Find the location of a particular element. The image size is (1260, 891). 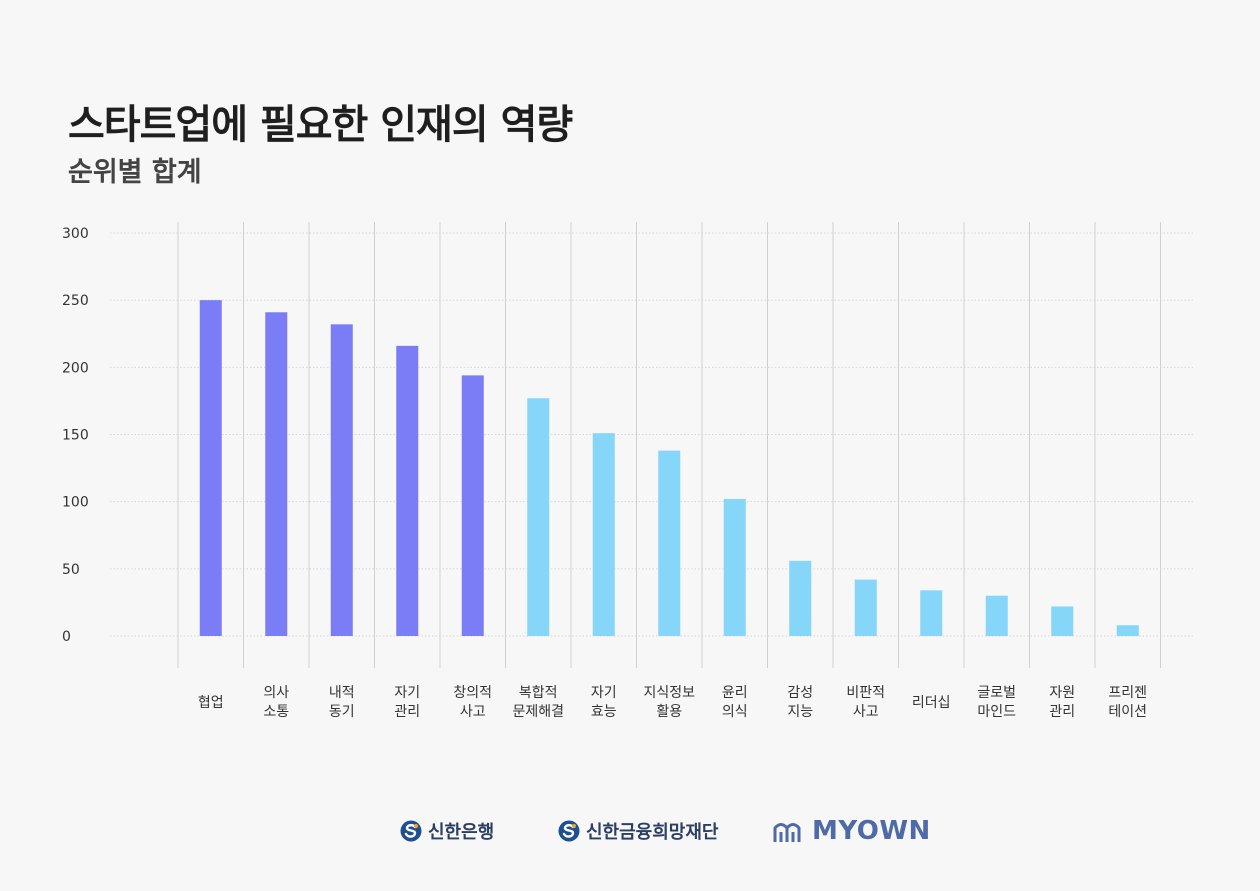

chart-title: 스타트업에 필요한 인재의 역량 is located at coordinates (320, 125).